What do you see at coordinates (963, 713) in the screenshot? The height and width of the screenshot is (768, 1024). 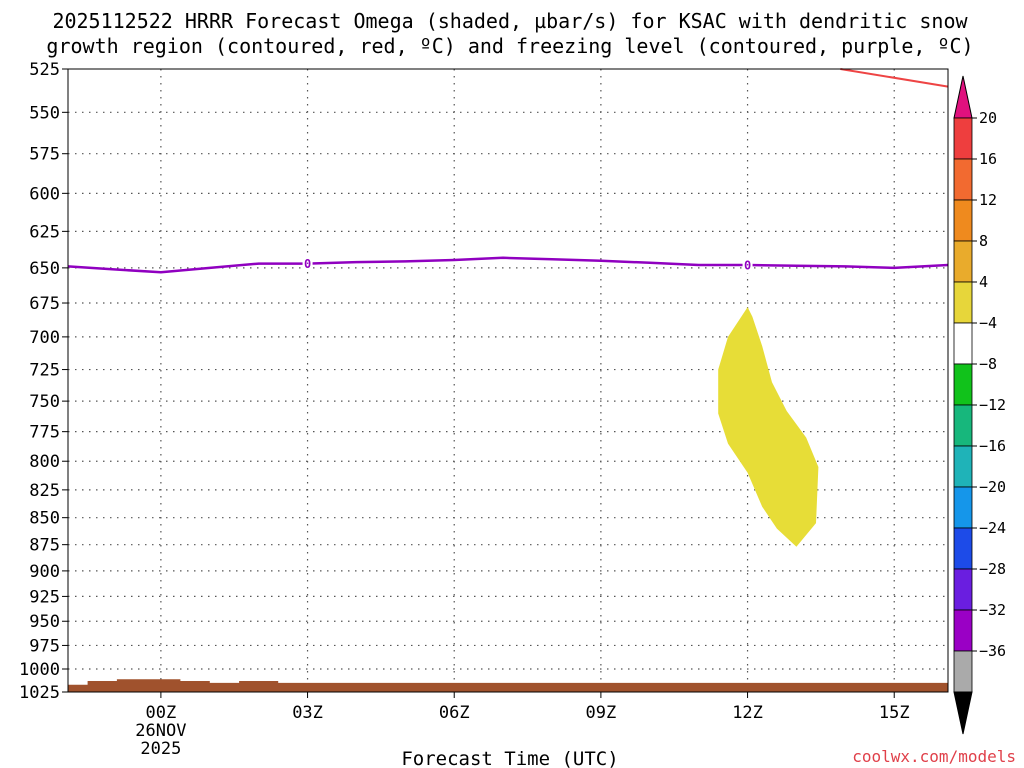 I see `colorbar-bottom-arrow` at bounding box center [963, 713].